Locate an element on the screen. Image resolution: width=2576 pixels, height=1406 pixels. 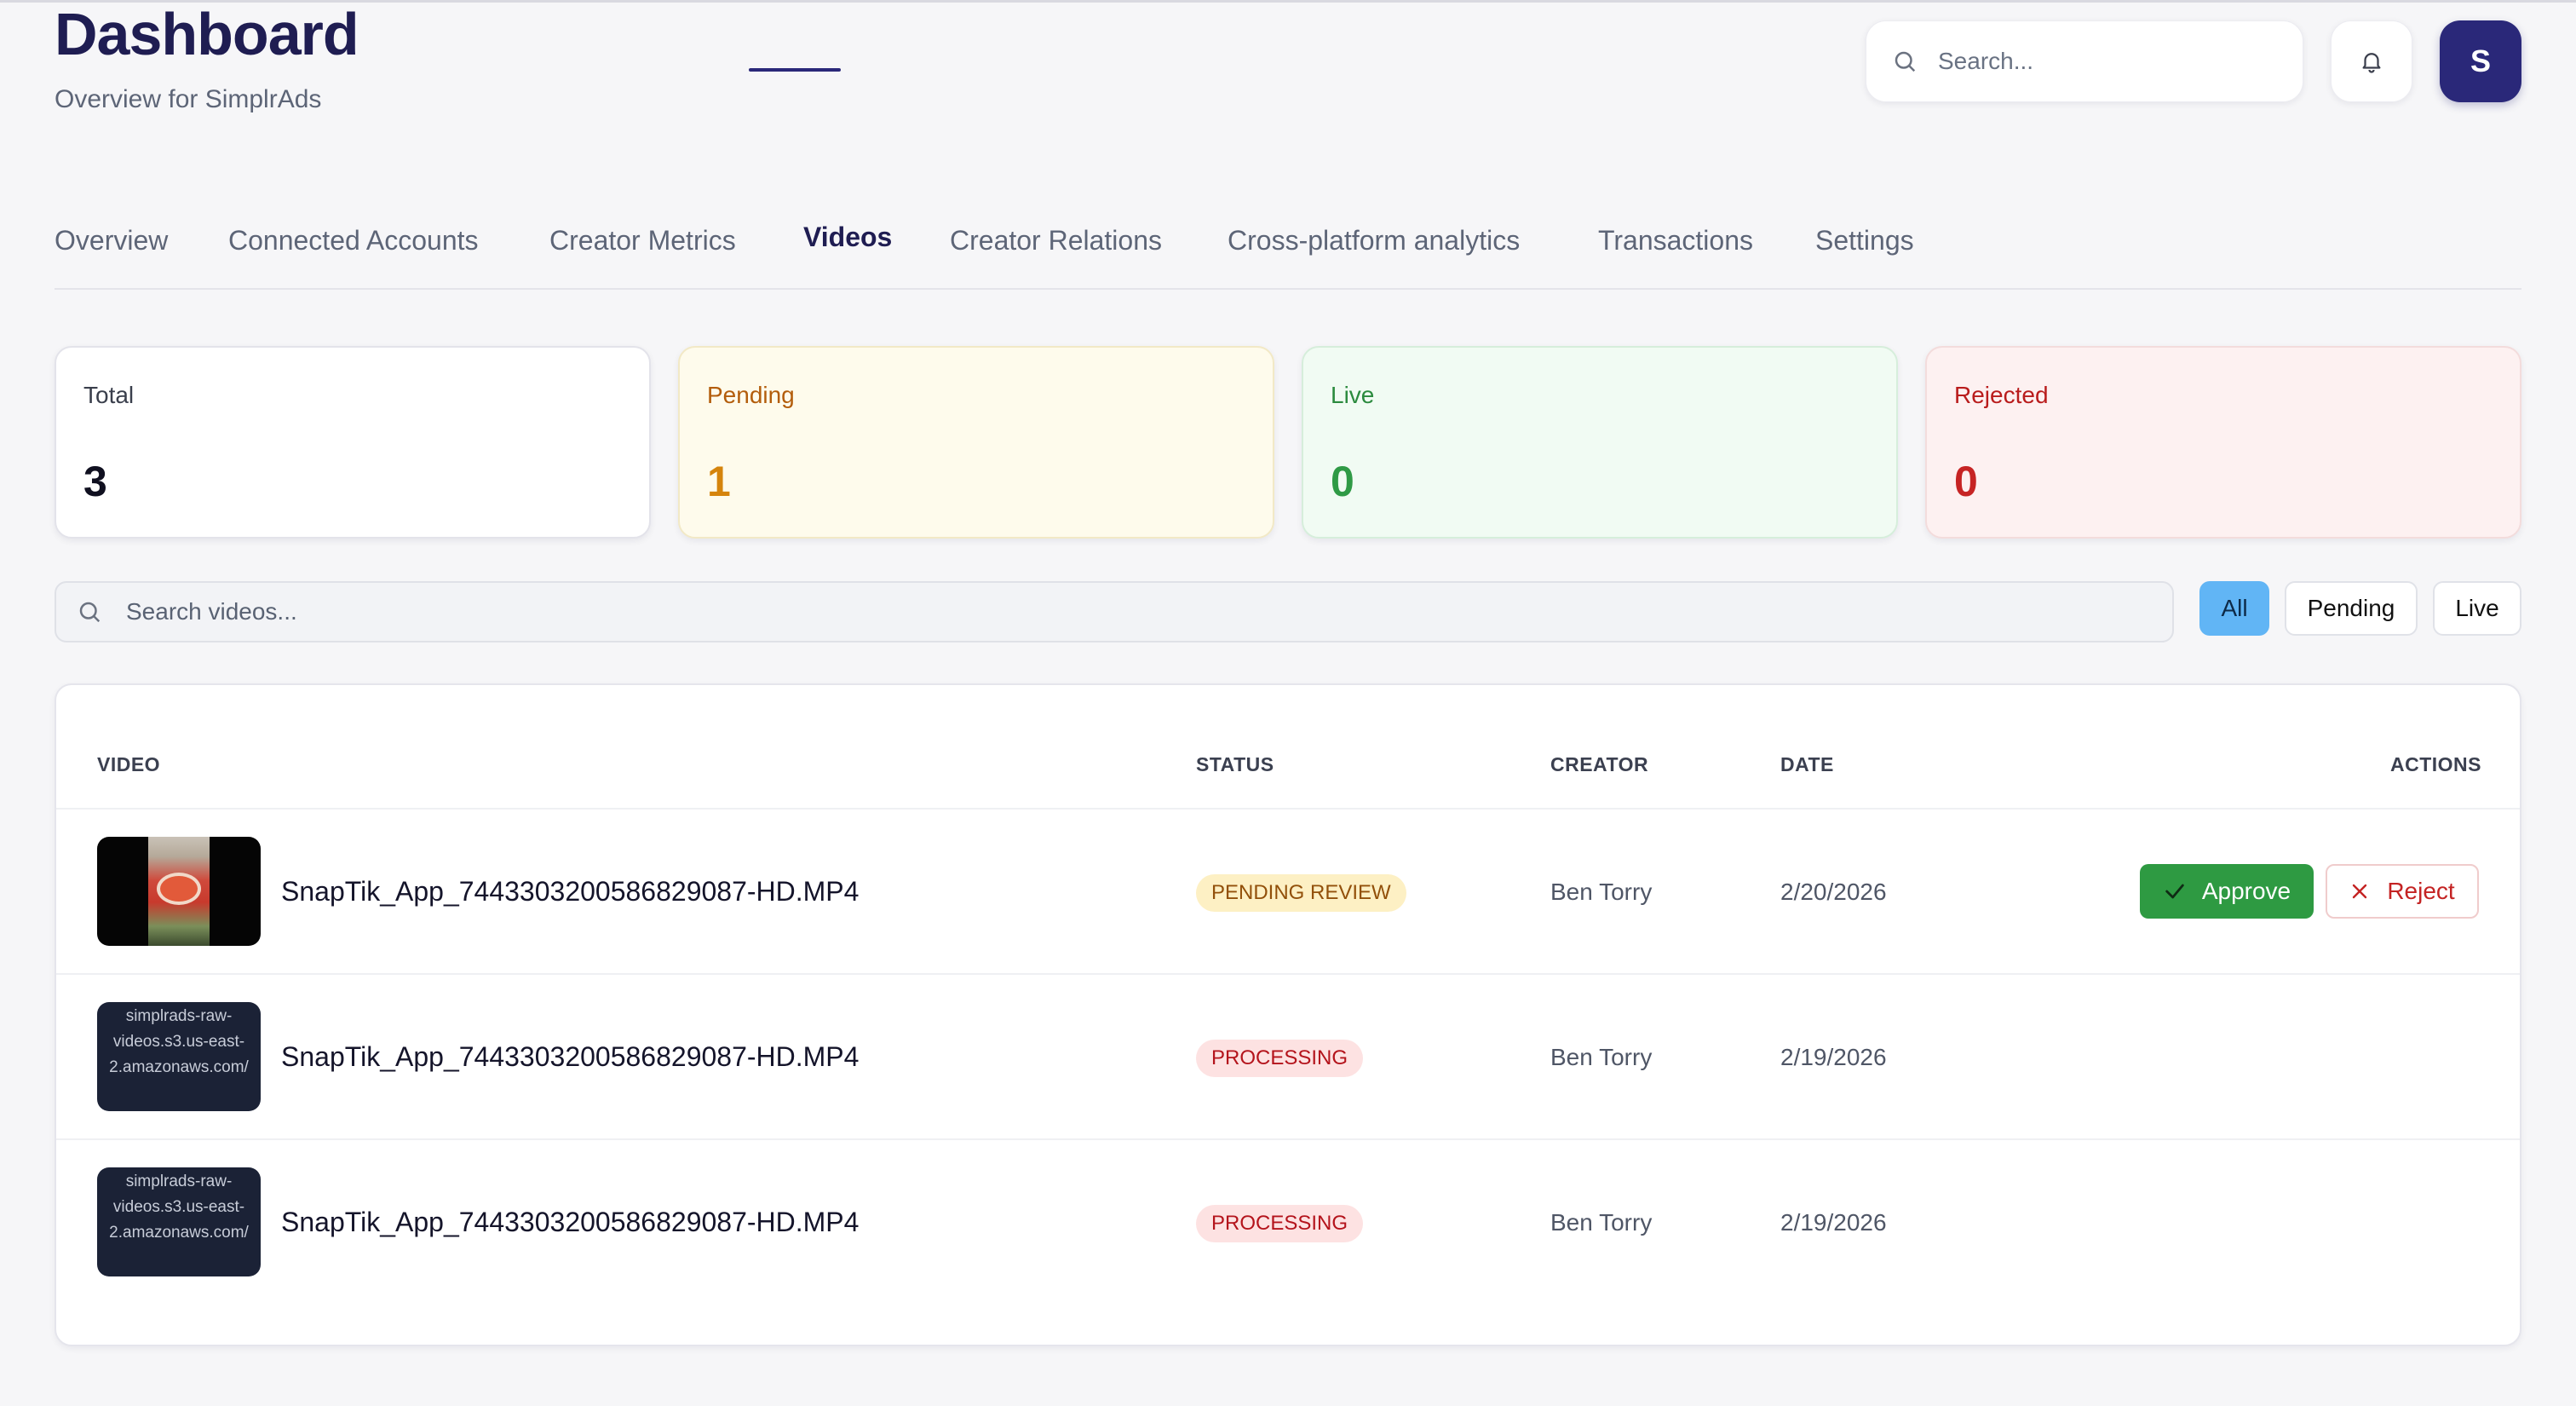
reject-button: Reject is located at coordinates (2402, 891).